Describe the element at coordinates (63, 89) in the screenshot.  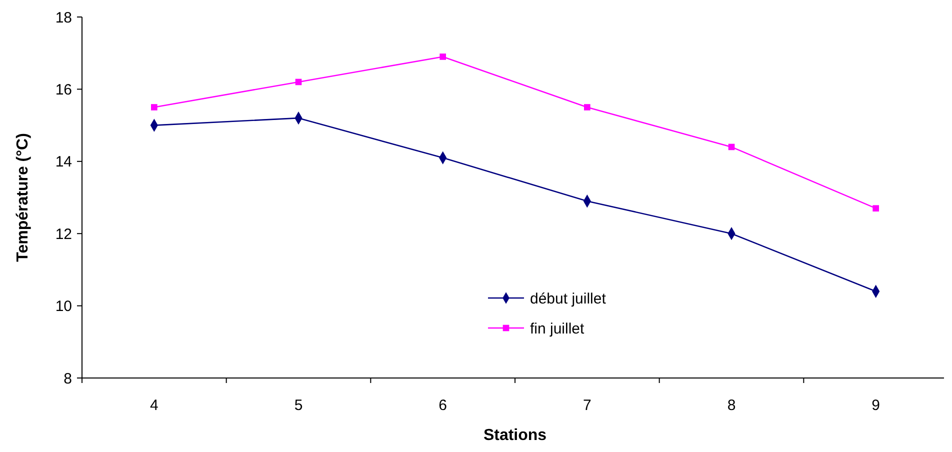
I see `y-tick-label: 16` at that location.